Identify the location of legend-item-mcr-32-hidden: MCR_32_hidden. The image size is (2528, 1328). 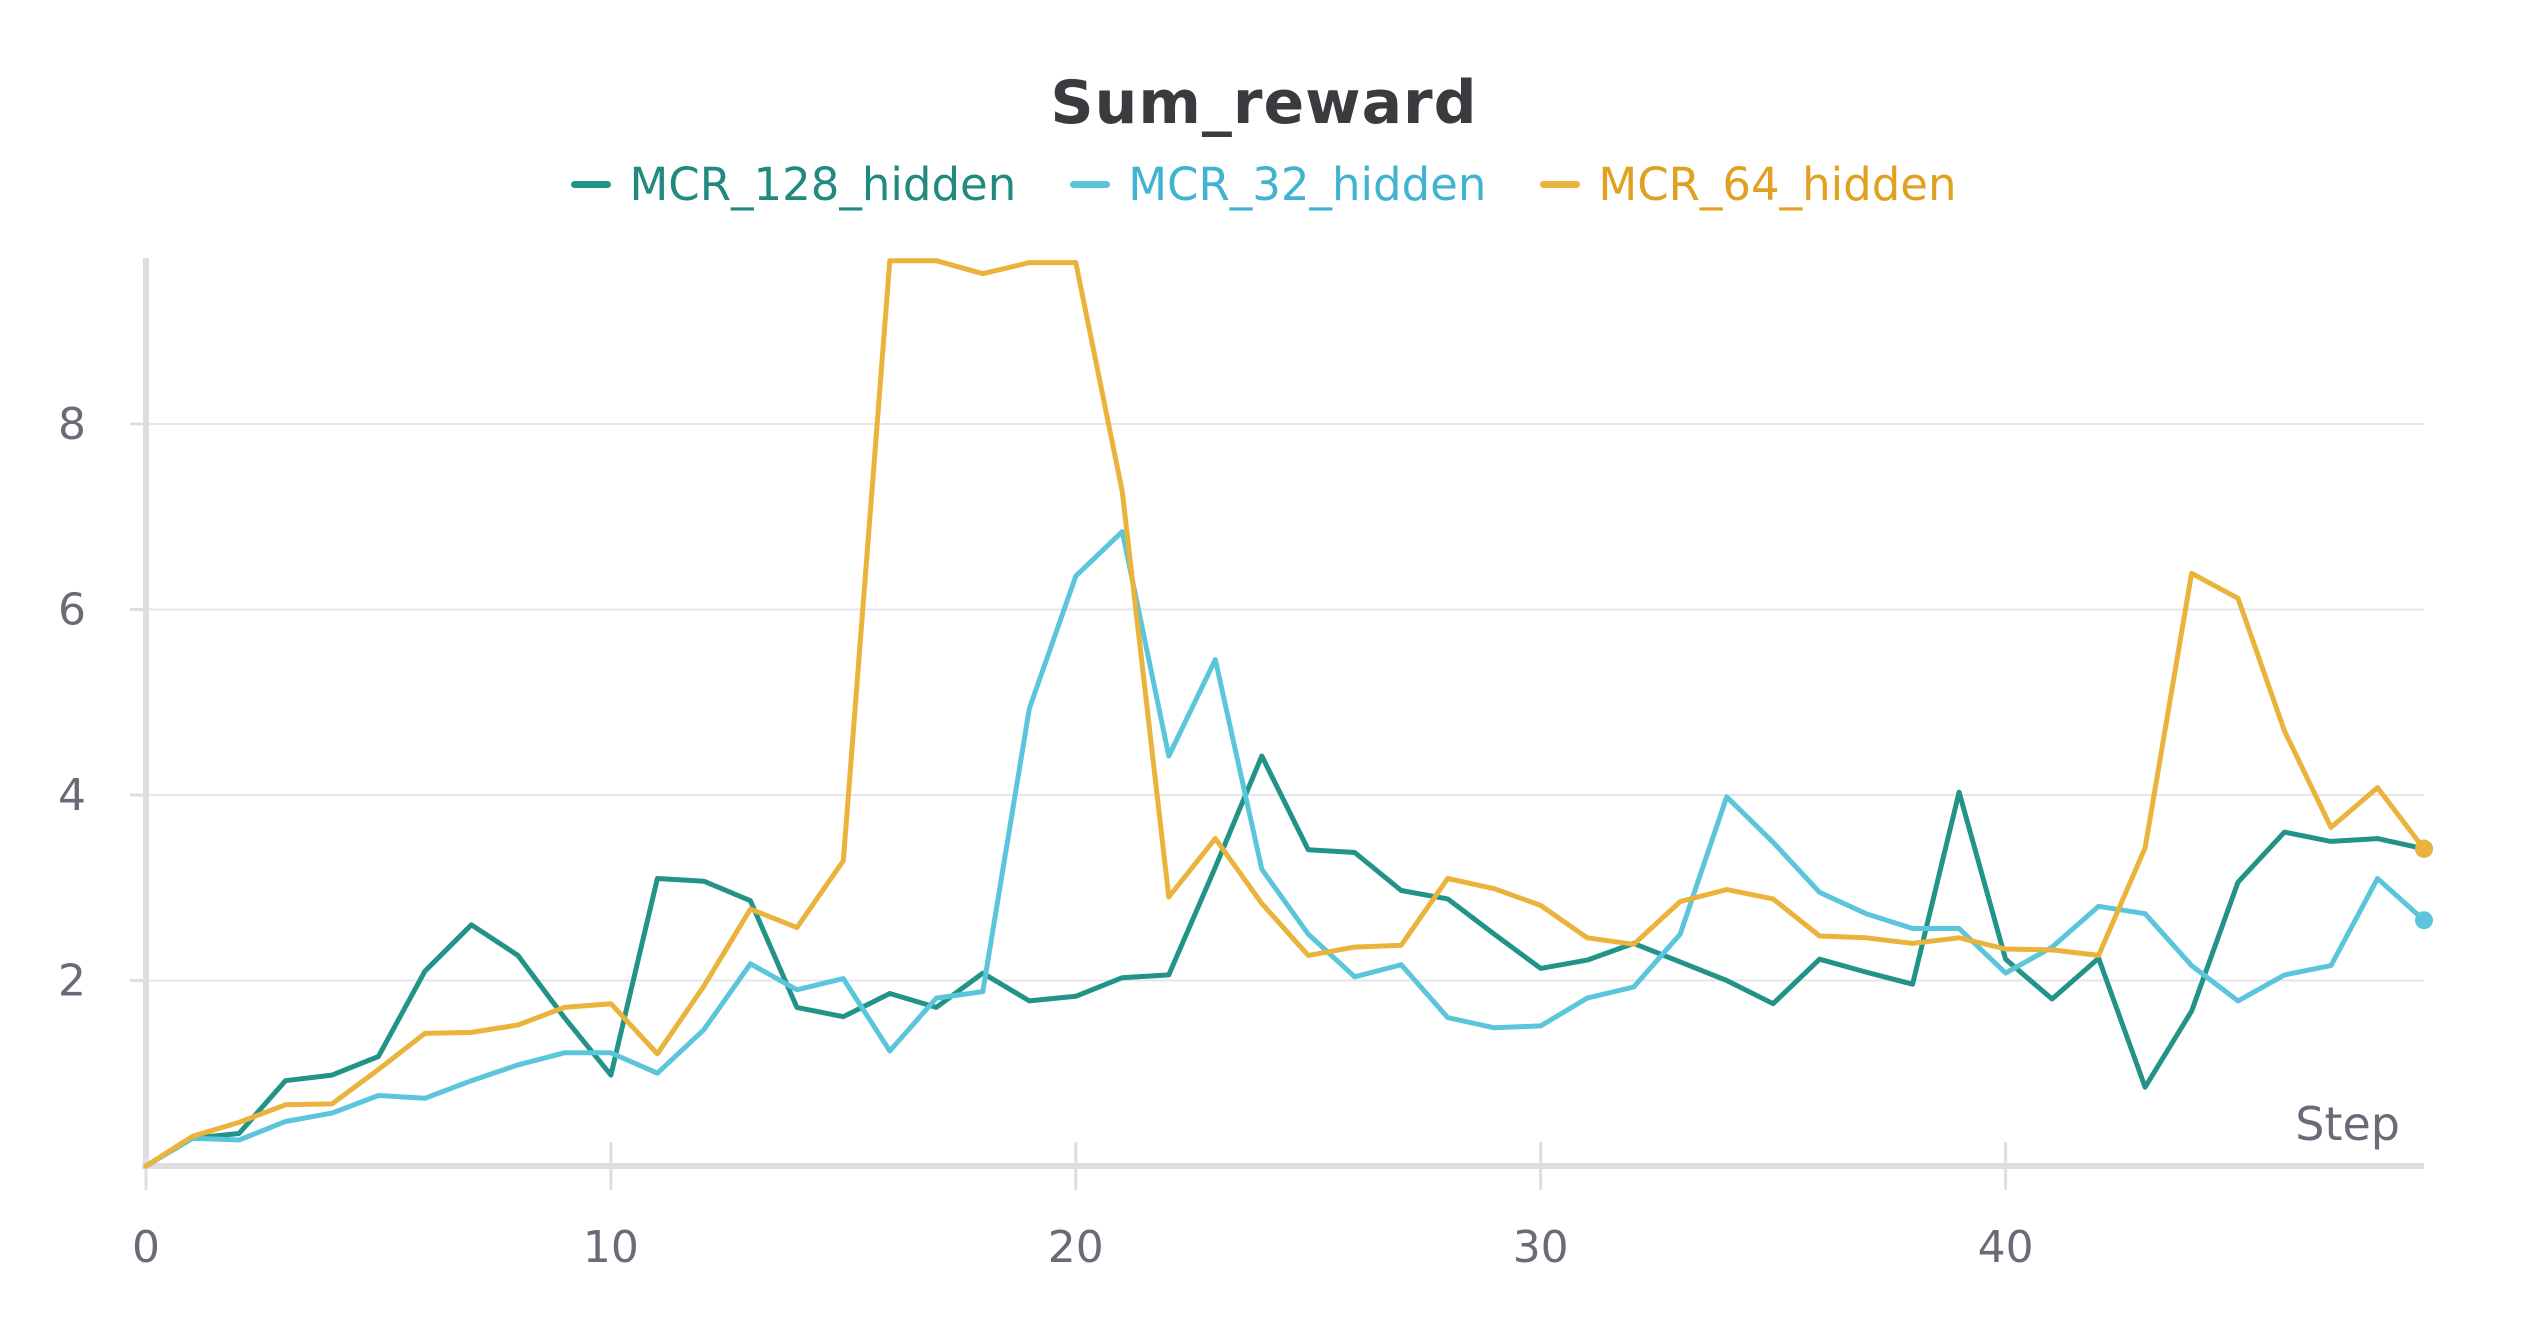
(1278, 184).